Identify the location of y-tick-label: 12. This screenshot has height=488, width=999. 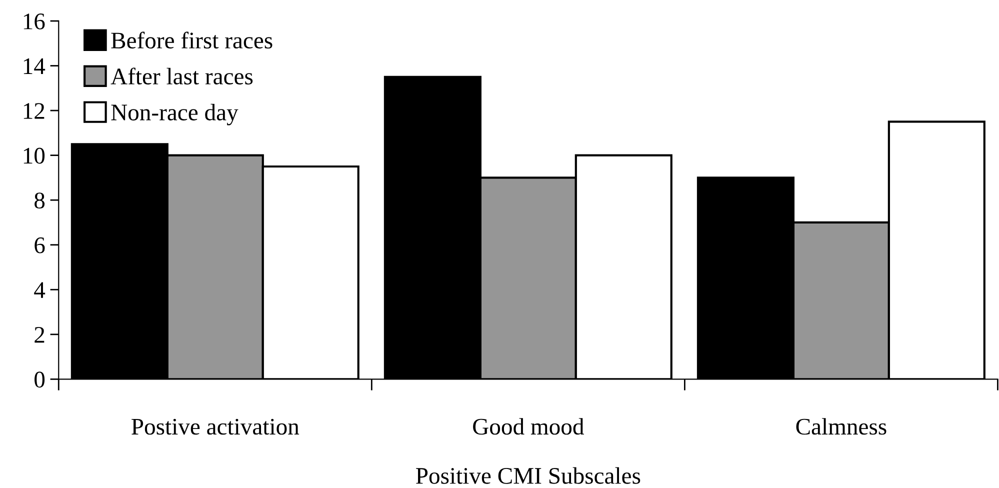
(34, 111).